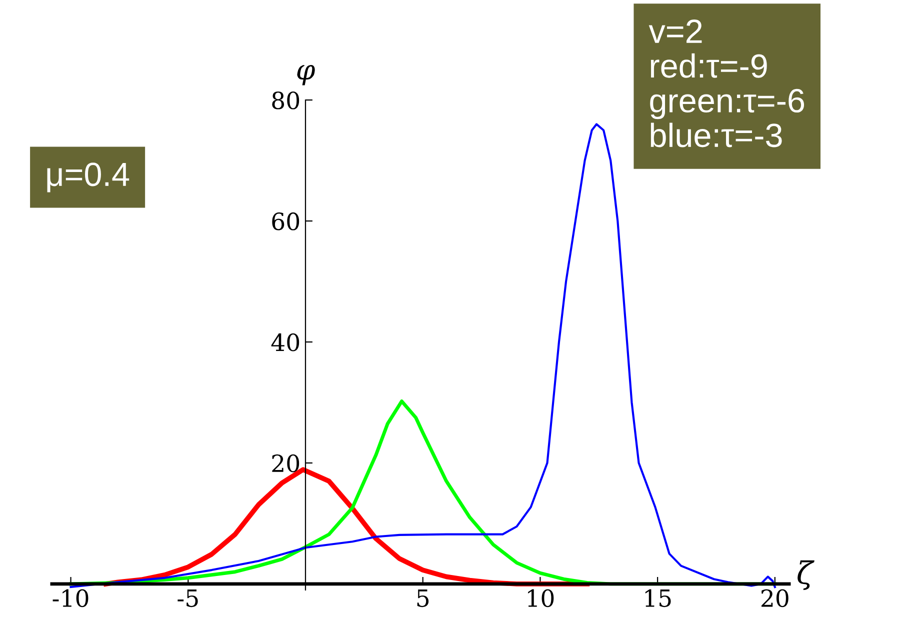 The height and width of the screenshot is (622, 901). Describe the element at coordinates (806, 575) in the screenshot. I see `x-axis-title: ζ` at that location.